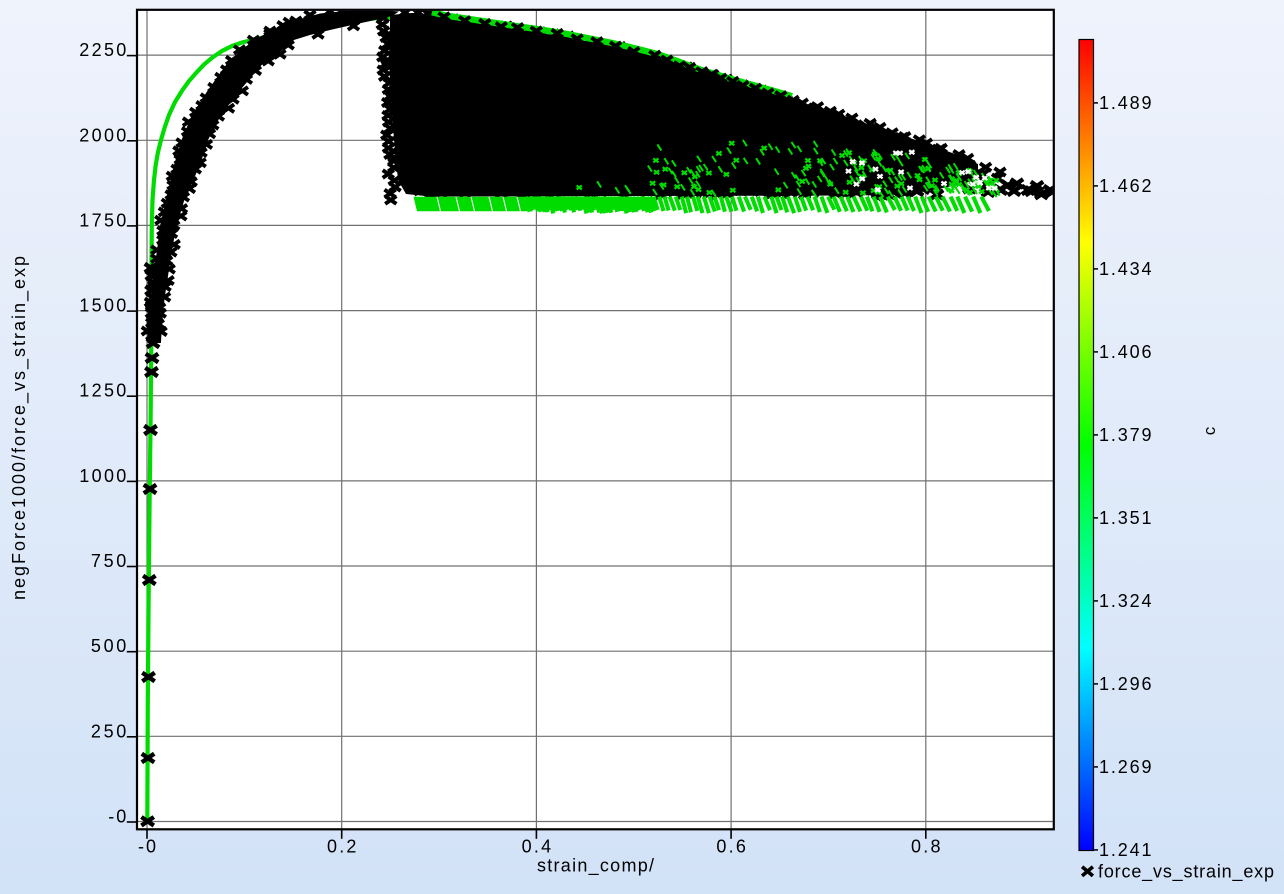 The width and height of the screenshot is (1284, 894). What do you see at coordinates (342, 846) in the screenshot?
I see `svg-text: 0.2` at bounding box center [342, 846].